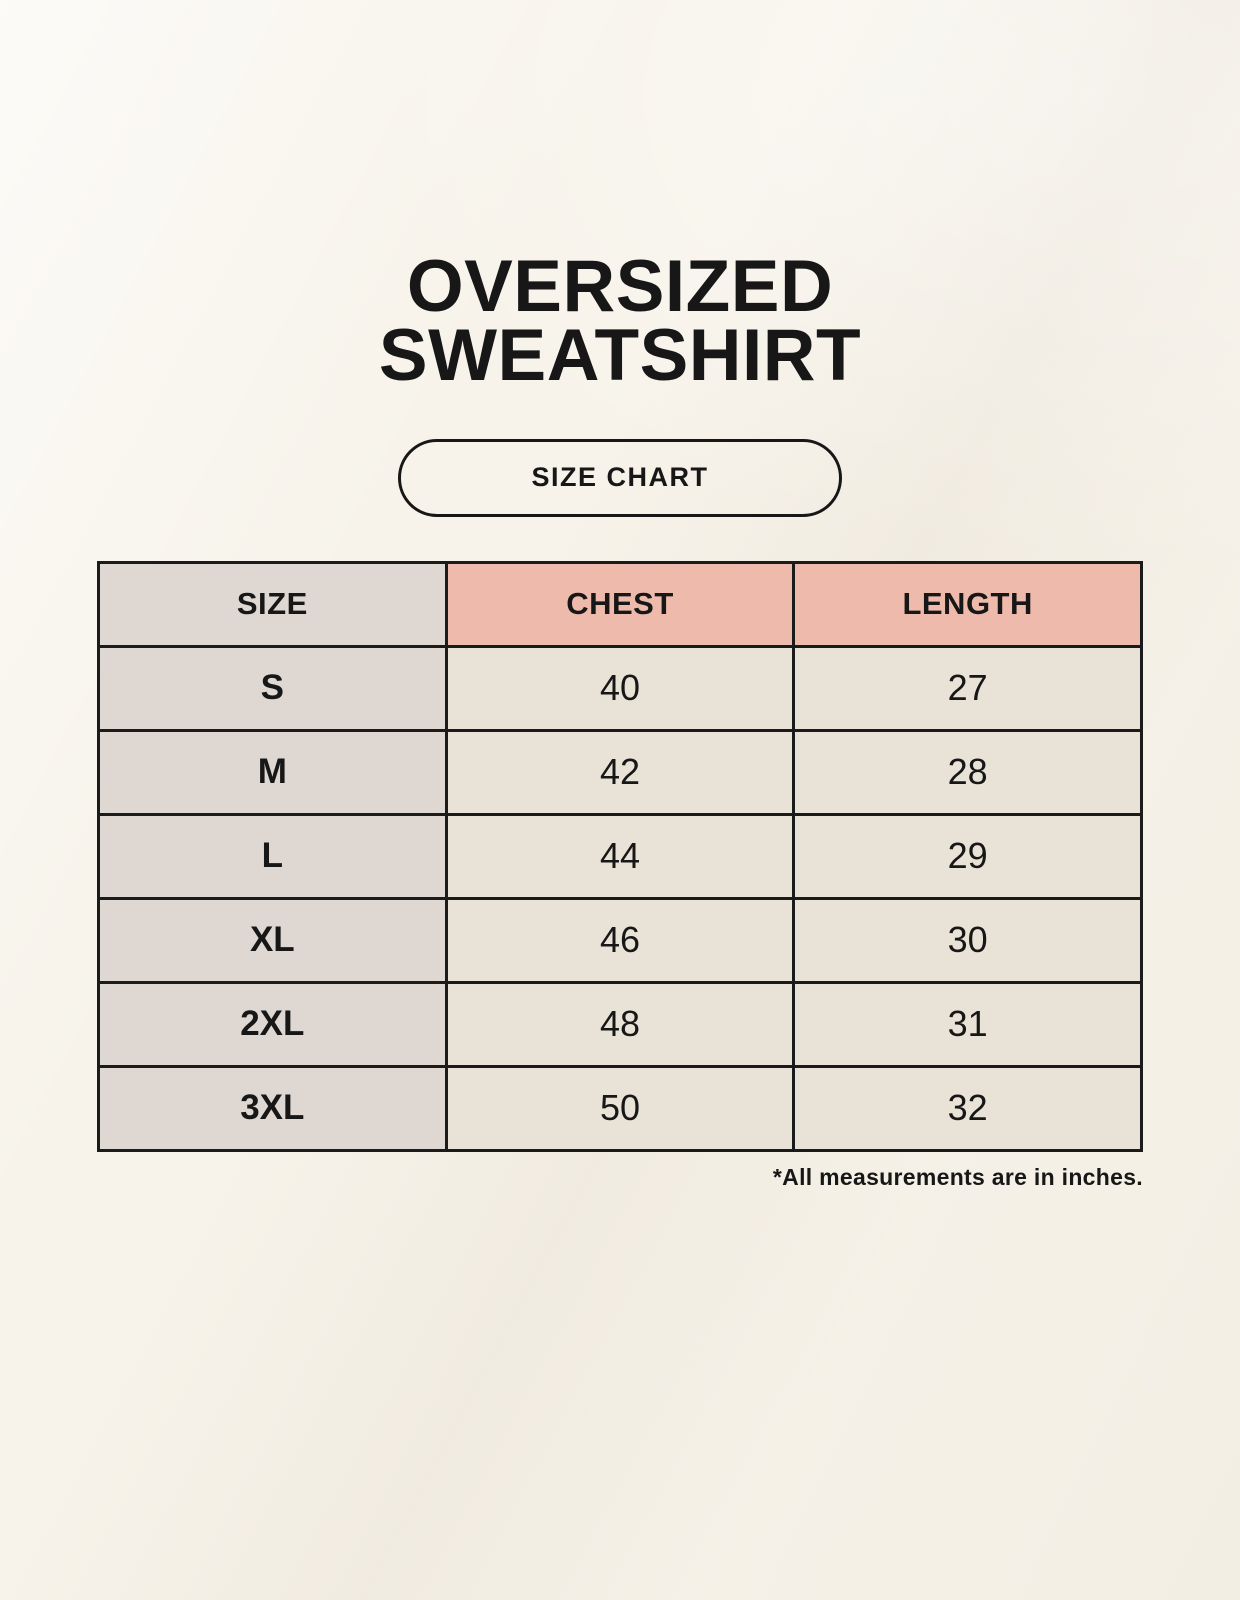 The height and width of the screenshot is (1600, 1240). Describe the element at coordinates (272, 688) in the screenshot. I see `size-cell: S` at that location.